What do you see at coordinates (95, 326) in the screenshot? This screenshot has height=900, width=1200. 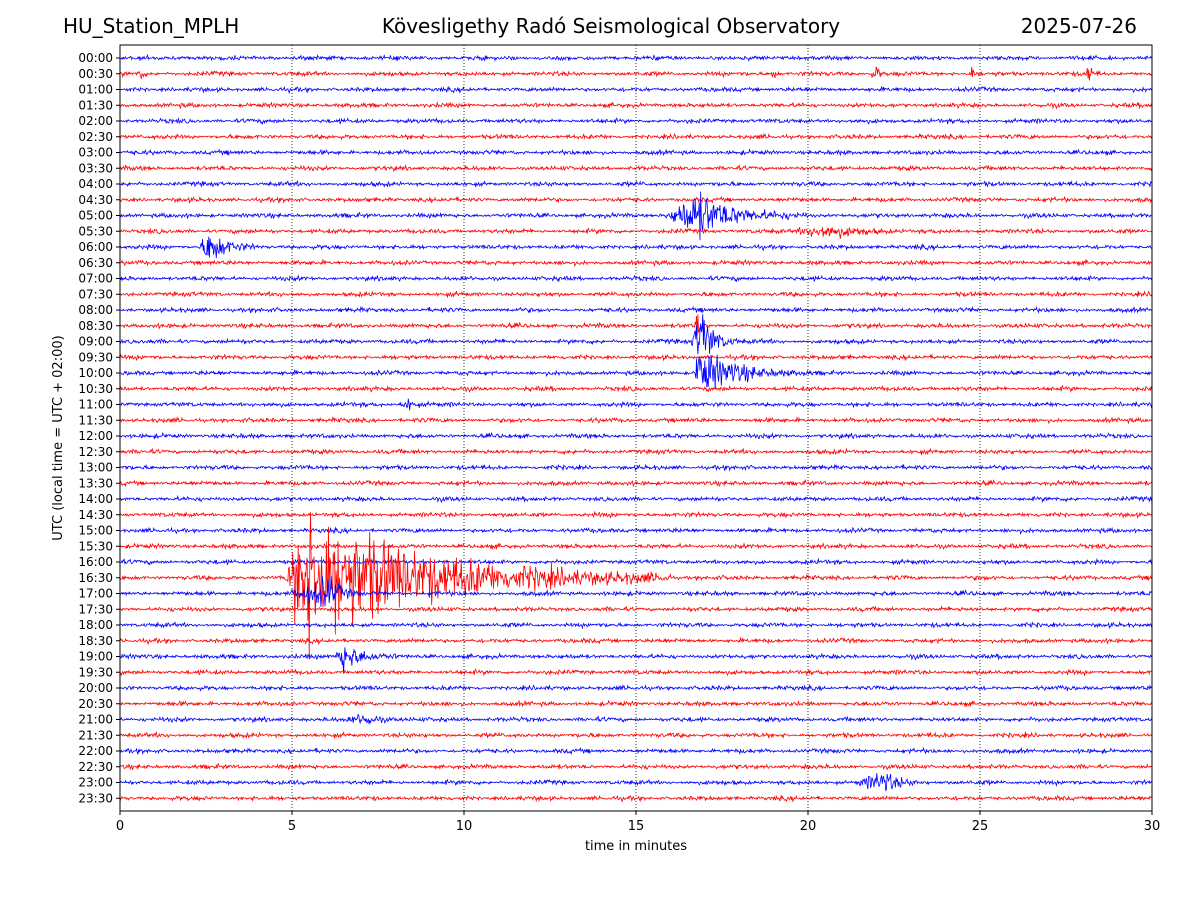 I see `y-tick-label: 08:30` at bounding box center [95, 326].